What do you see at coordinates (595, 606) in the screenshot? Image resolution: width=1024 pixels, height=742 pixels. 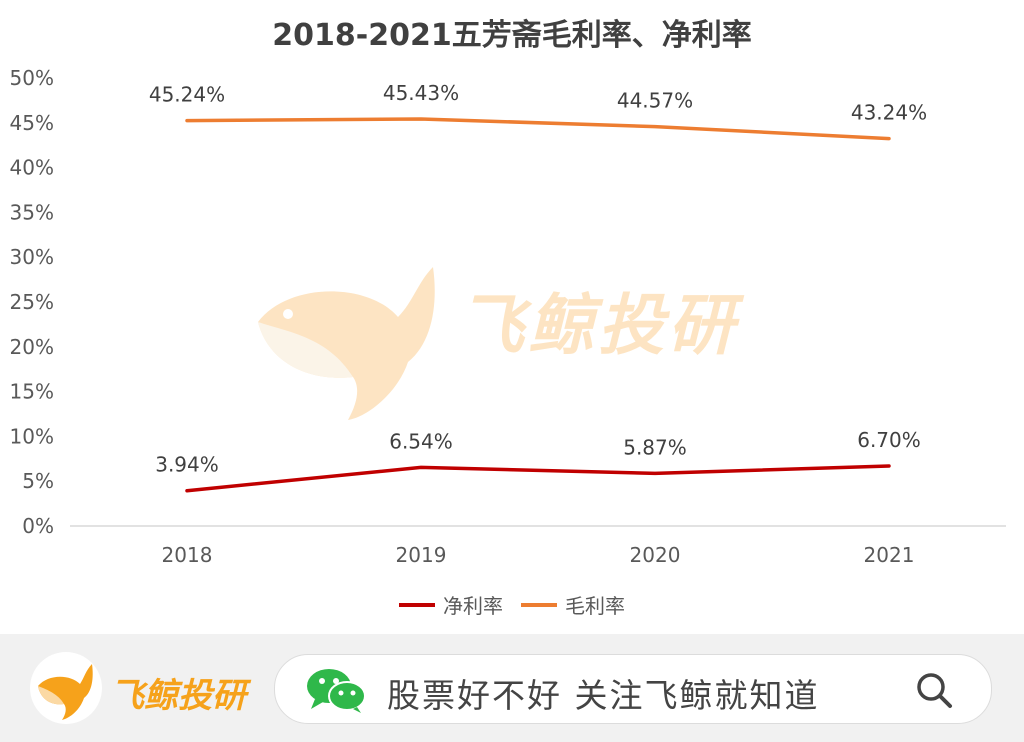 I see `legend-label-gross-margin: 毛利率` at bounding box center [595, 606].